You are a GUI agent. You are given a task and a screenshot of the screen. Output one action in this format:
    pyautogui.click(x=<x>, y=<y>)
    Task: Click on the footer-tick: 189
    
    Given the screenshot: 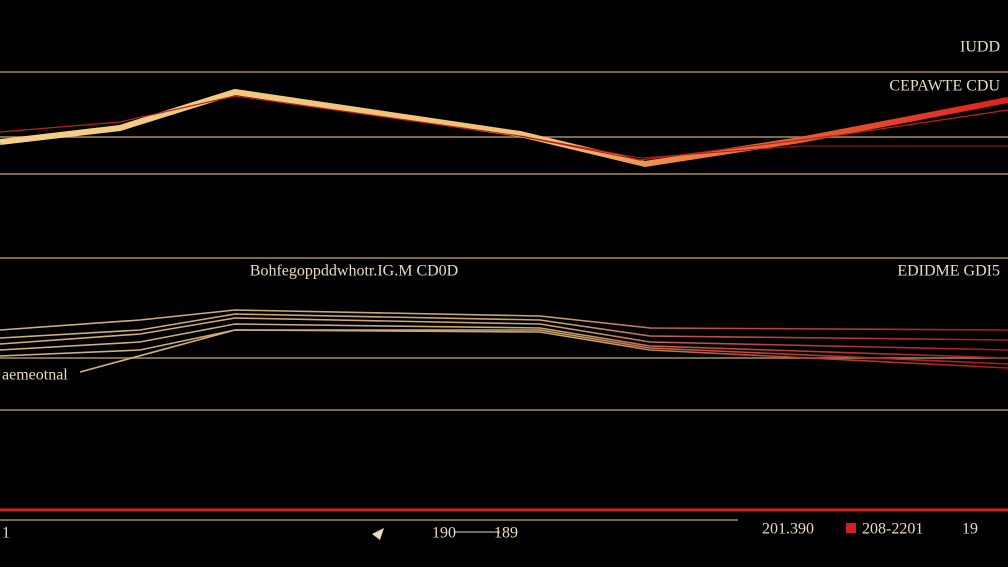 What is the action you would take?
    pyautogui.click(x=506, y=533)
    